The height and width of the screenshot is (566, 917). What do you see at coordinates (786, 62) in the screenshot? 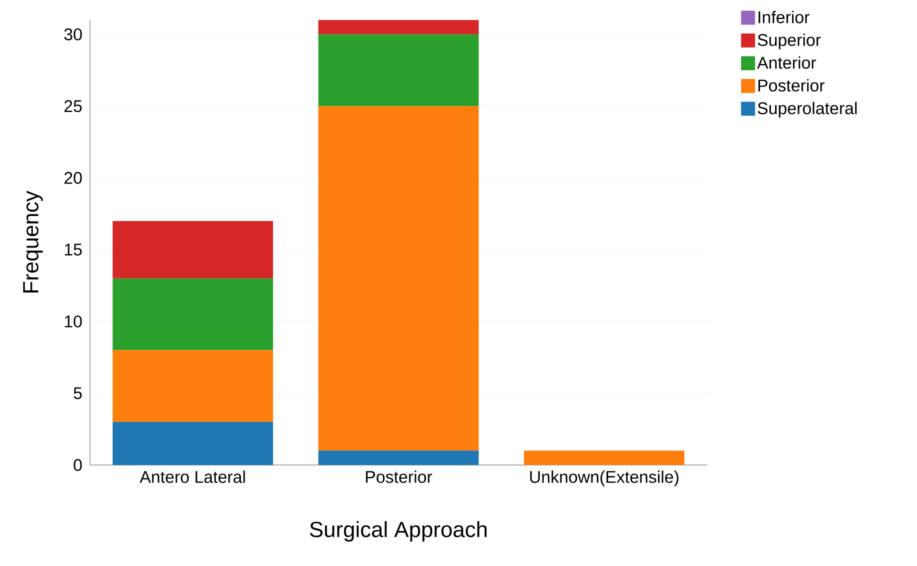
I see `legend-label: Anterior` at bounding box center [786, 62].